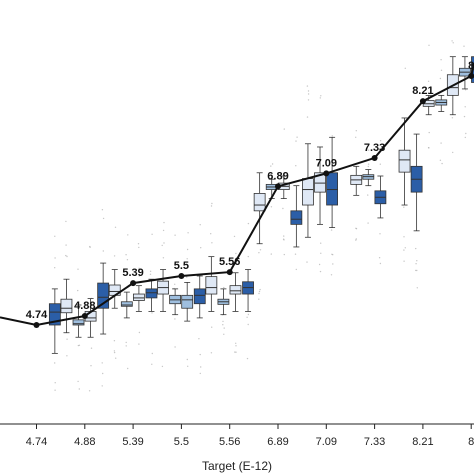 Image resolution: width=474 pixels, height=474 pixels. Describe the element at coordinates (422, 91) in the screenshot. I see `median-value-label: 8.21` at that location.